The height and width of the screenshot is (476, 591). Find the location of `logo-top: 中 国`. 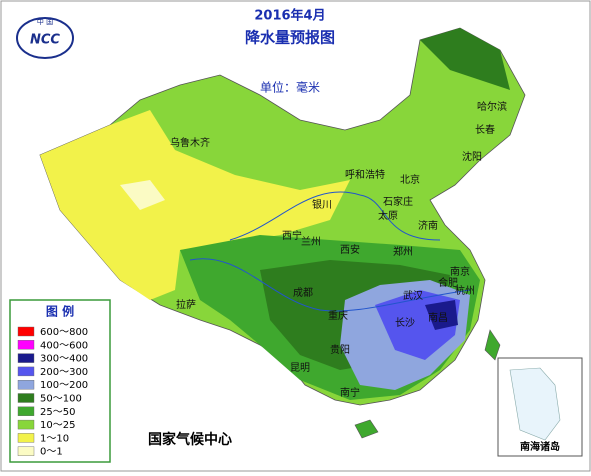

logo-top: 中 国 is located at coordinates (45, 21).